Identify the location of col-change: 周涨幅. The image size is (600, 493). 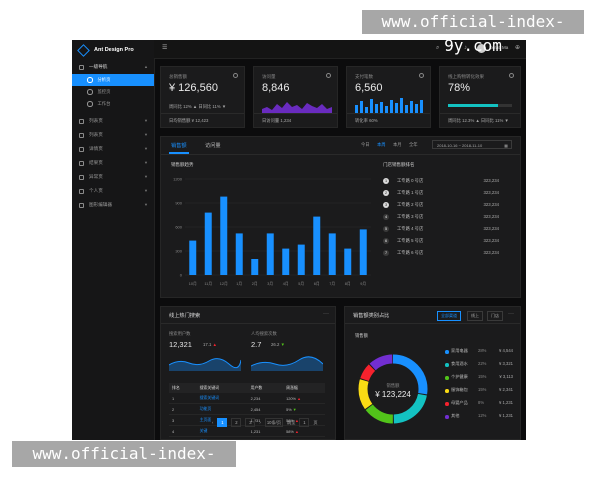
(304, 388).